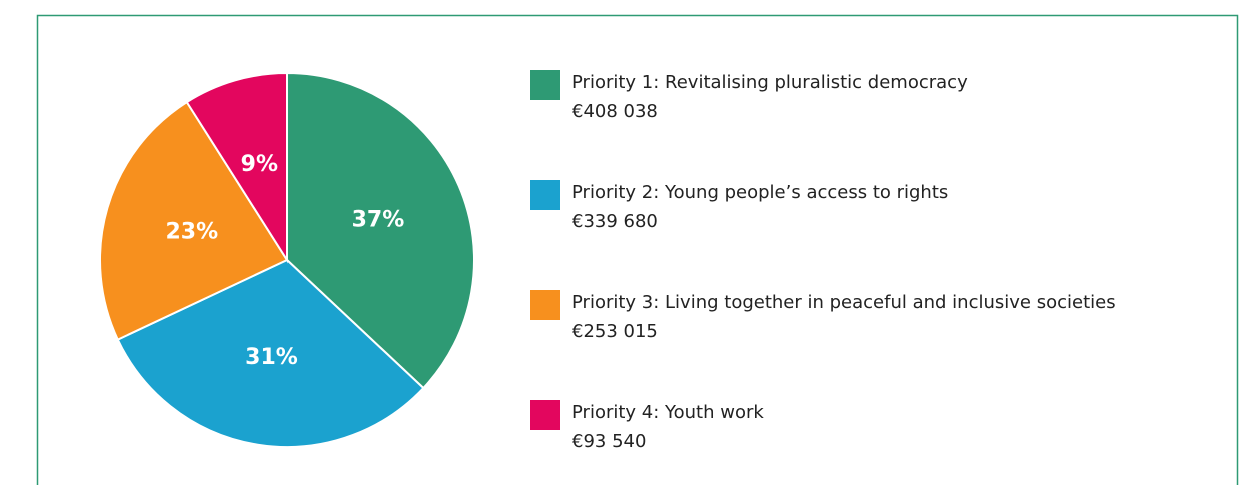 The width and height of the screenshot is (1241, 485). What do you see at coordinates (378, 220) in the screenshot?
I see `slice-label: 37%` at bounding box center [378, 220].